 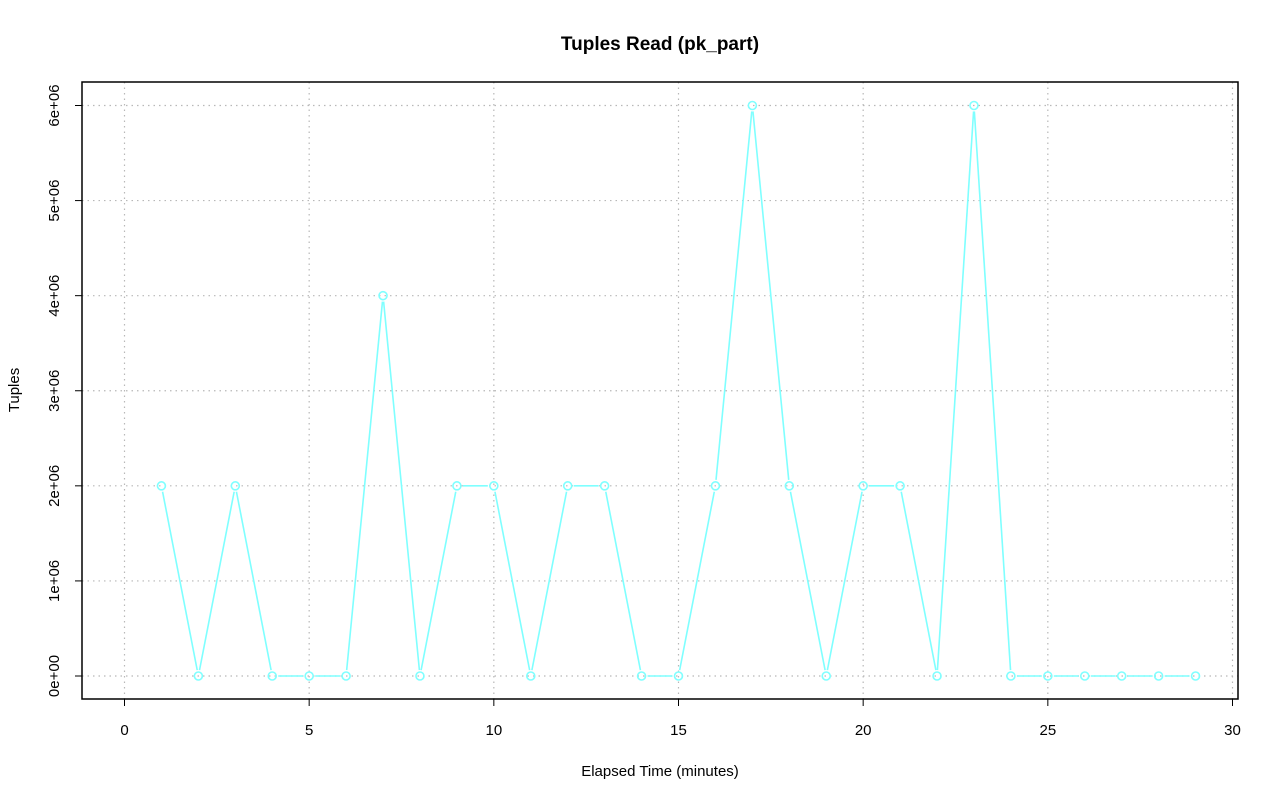 What do you see at coordinates (1232, 730) in the screenshot?
I see `x-tick-label: 30` at bounding box center [1232, 730].